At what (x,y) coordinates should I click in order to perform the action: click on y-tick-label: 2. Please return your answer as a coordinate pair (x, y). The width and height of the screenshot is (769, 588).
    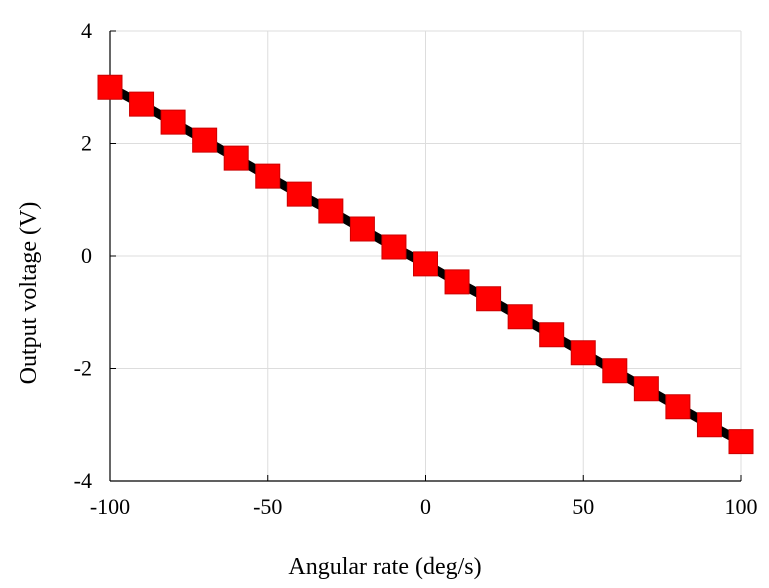
    Looking at the image, I should click on (86, 143).